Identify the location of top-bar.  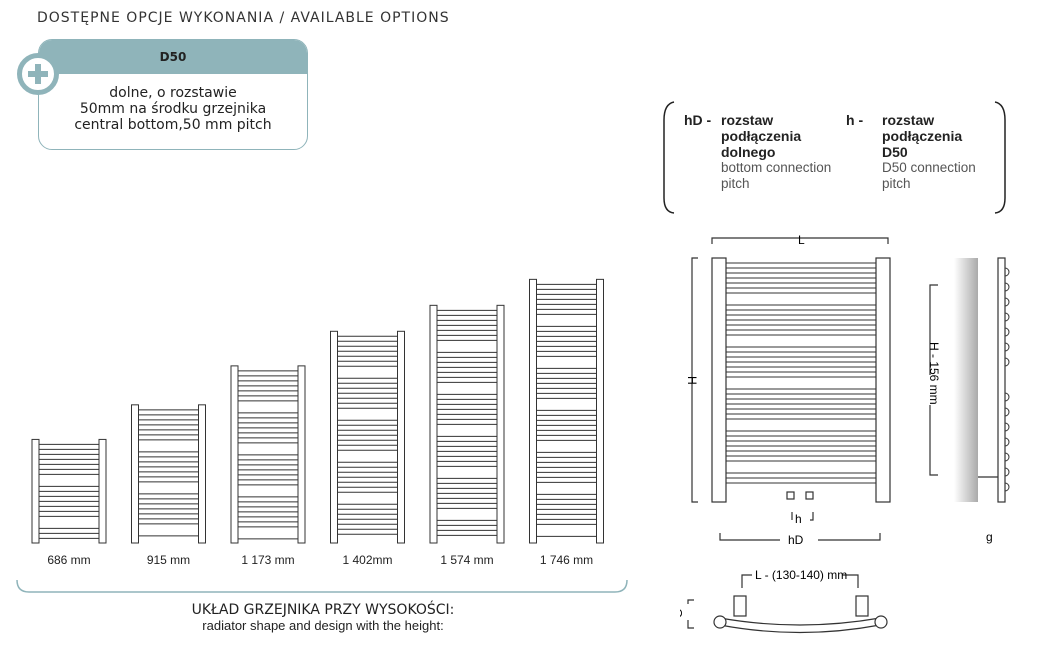
(800, 625).